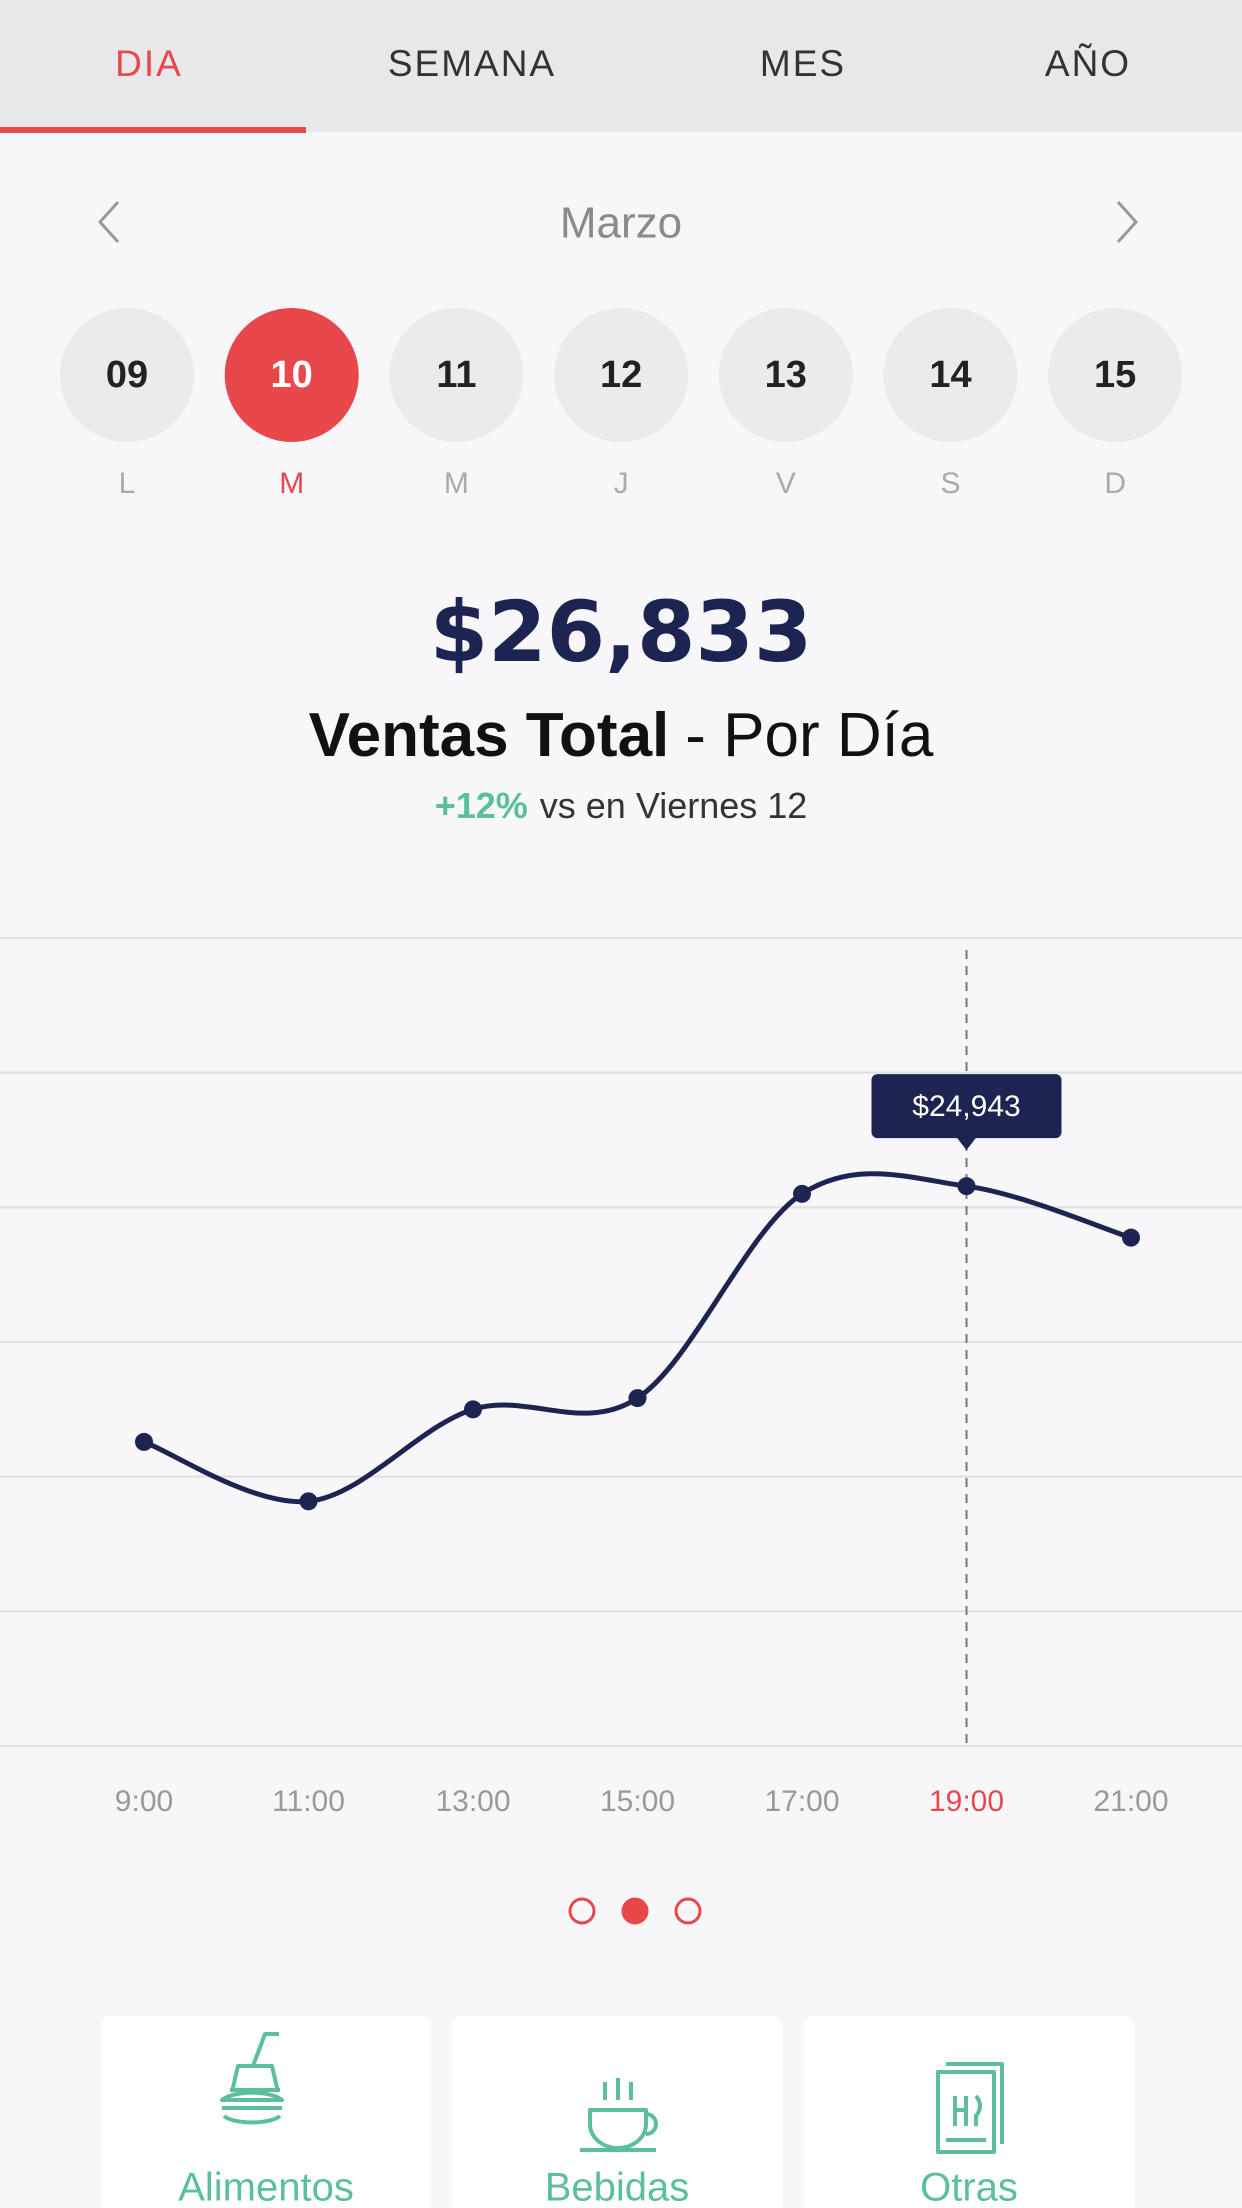 Image resolution: width=1242 pixels, height=2208 pixels. I want to click on tooltip-pointer, so click(966, 1144).